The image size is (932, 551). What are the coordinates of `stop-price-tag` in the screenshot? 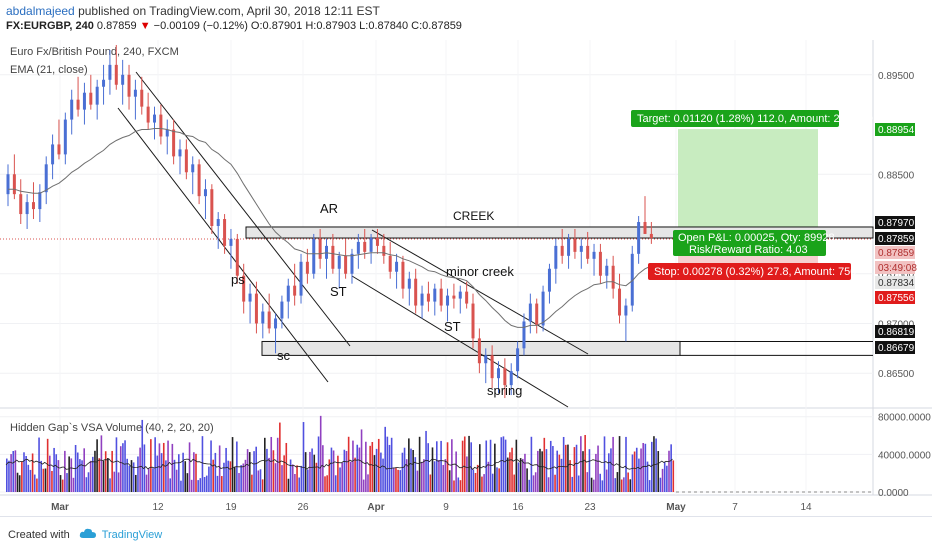 It's located at (895, 297).